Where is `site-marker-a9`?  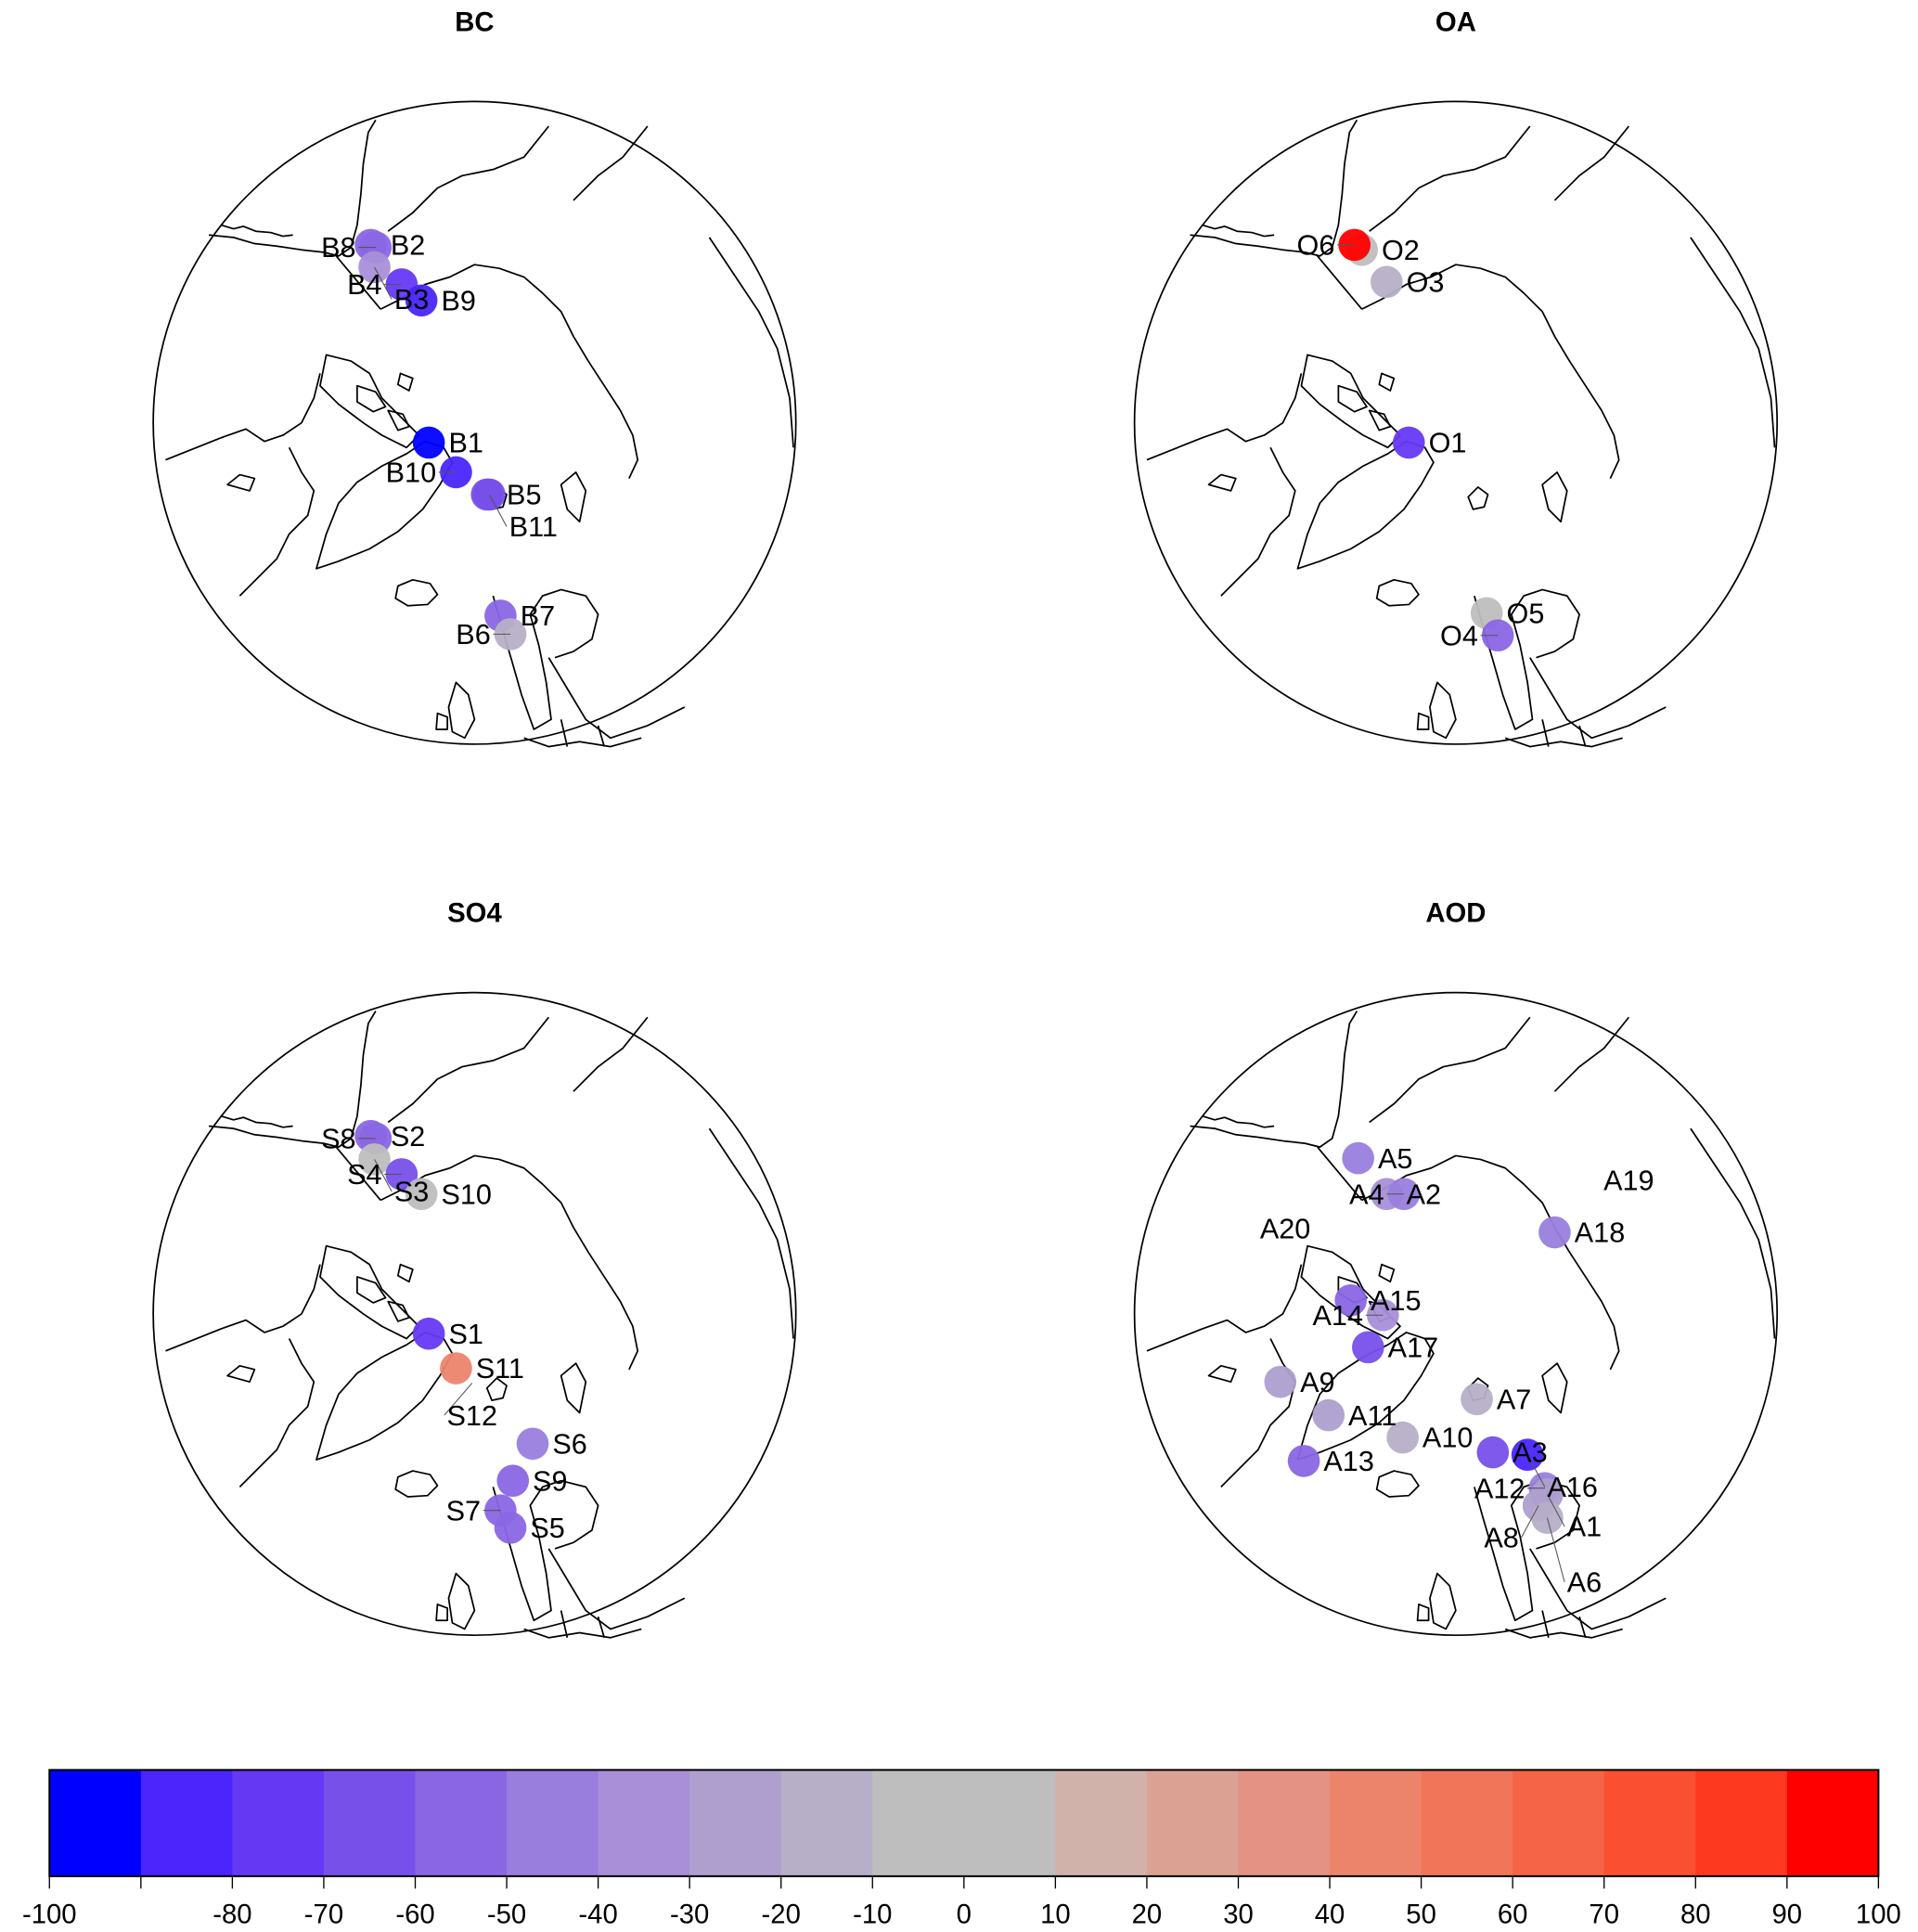 site-marker-a9 is located at coordinates (1280, 1381).